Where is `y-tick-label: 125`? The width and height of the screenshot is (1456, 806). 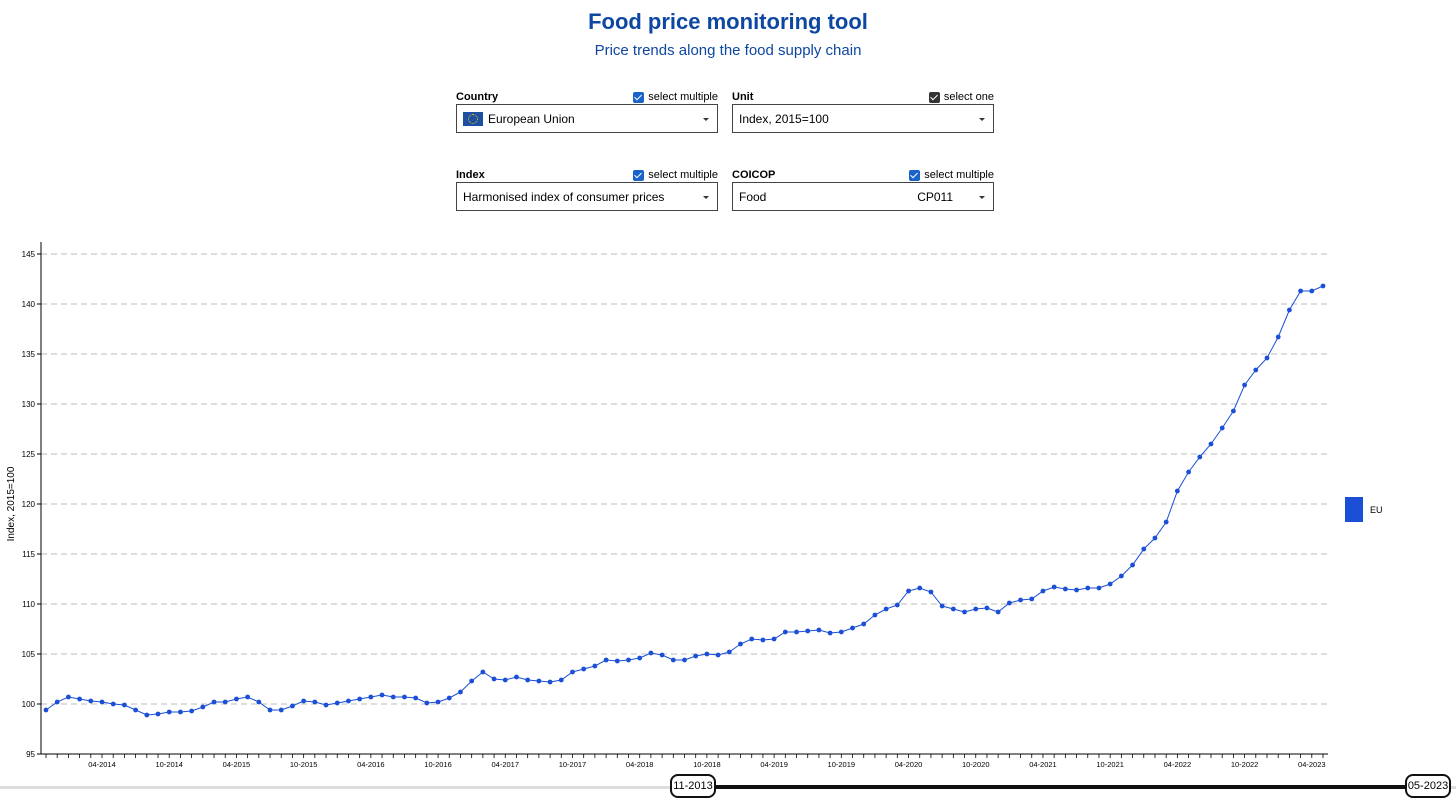
y-tick-label: 125 is located at coordinates (29, 454).